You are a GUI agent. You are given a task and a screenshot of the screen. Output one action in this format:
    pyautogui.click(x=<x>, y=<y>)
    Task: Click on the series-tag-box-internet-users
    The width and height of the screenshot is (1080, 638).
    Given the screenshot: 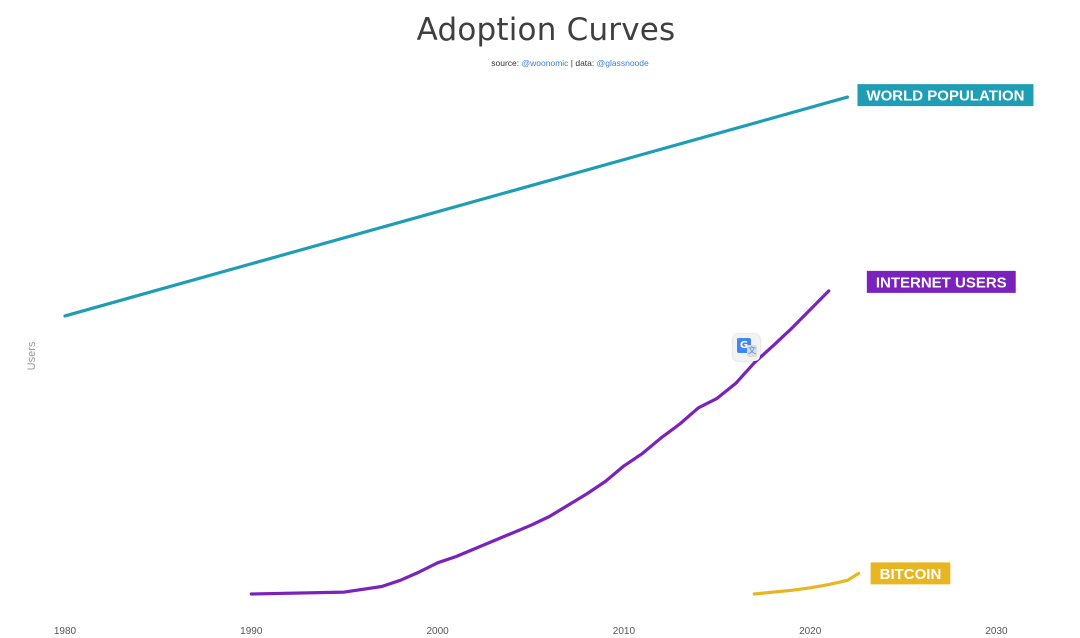 What is the action you would take?
    pyautogui.click(x=941, y=281)
    